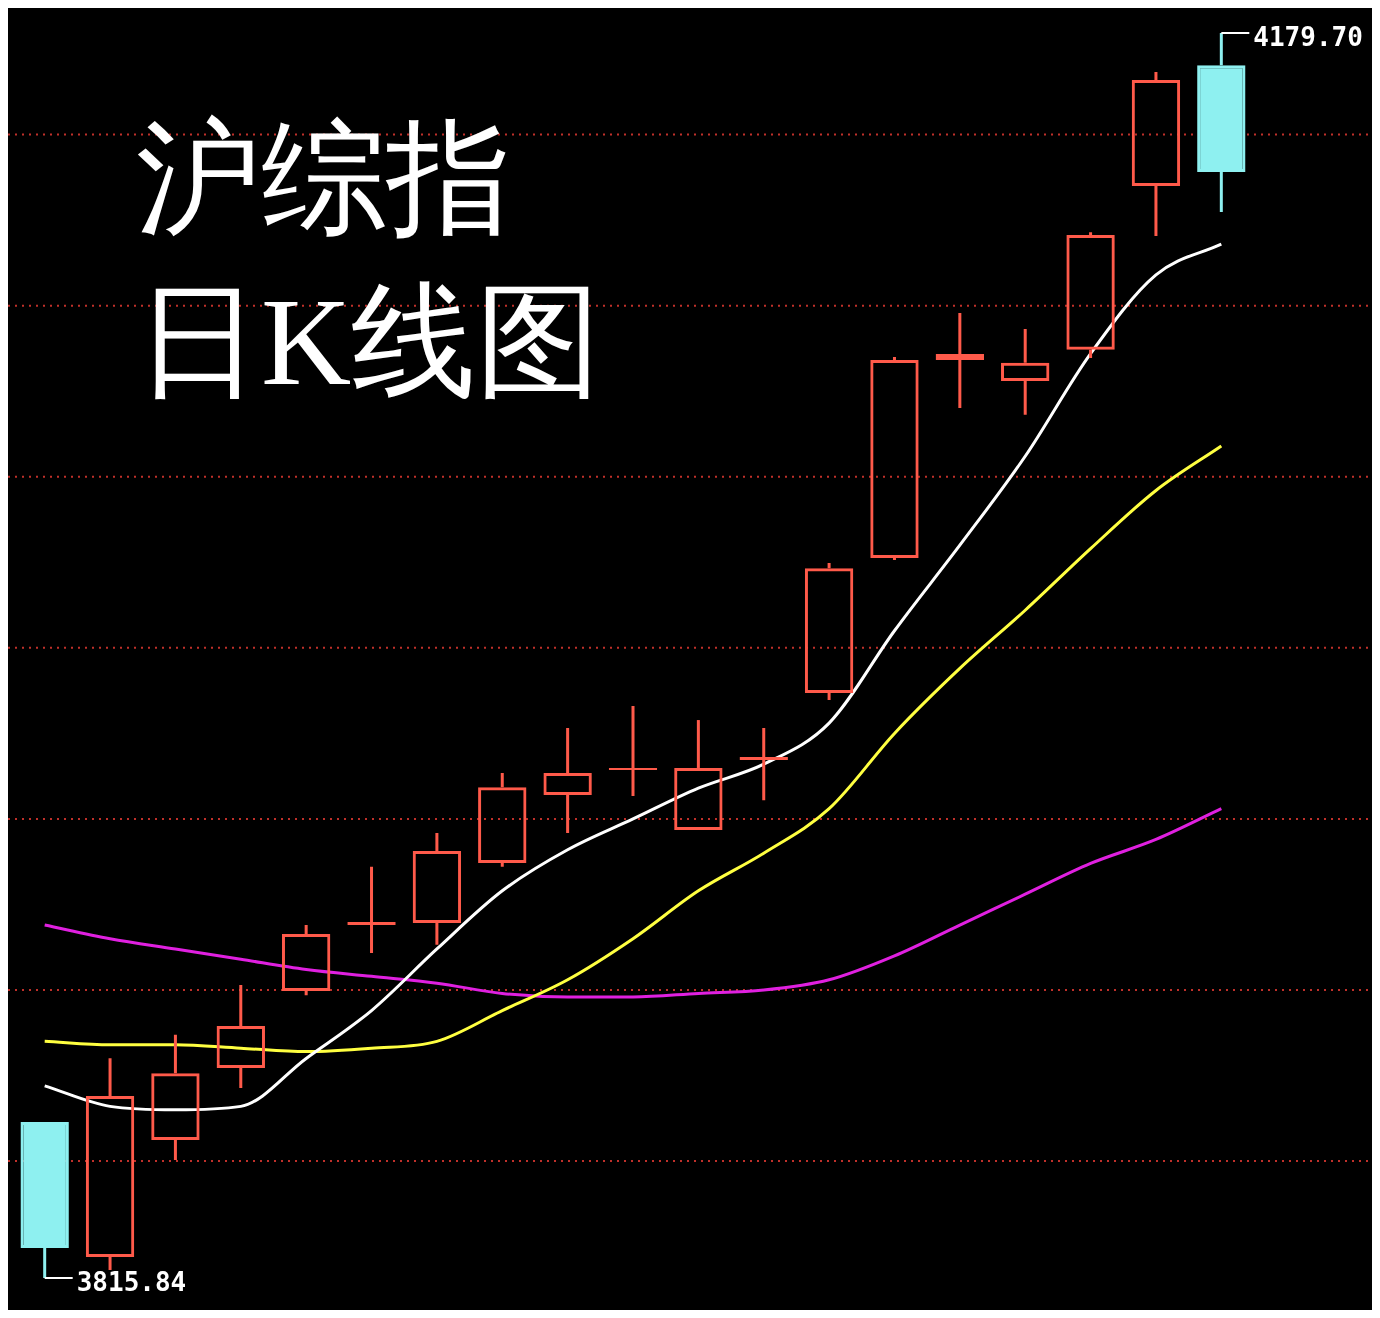 The height and width of the screenshot is (1318, 1380). What do you see at coordinates (131, 1281) in the screenshot?
I see `annotation: 3815.84` at bounding box center [131, 1281].